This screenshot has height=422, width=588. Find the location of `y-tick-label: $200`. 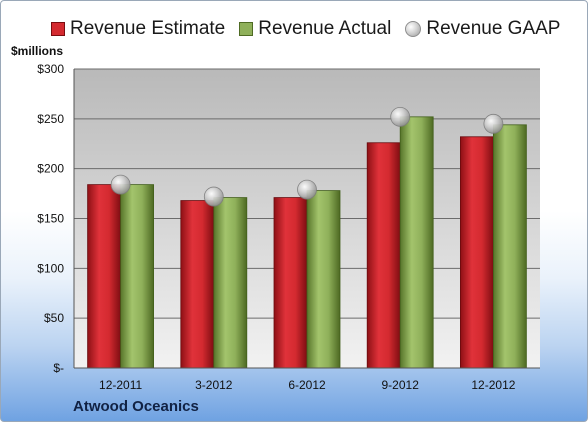

y-tick-label: $200 is located at coordinates (50, 169).